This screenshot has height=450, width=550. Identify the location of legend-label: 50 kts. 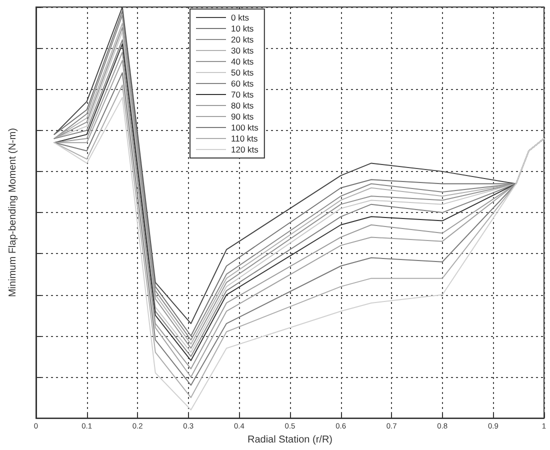
(242, 73).